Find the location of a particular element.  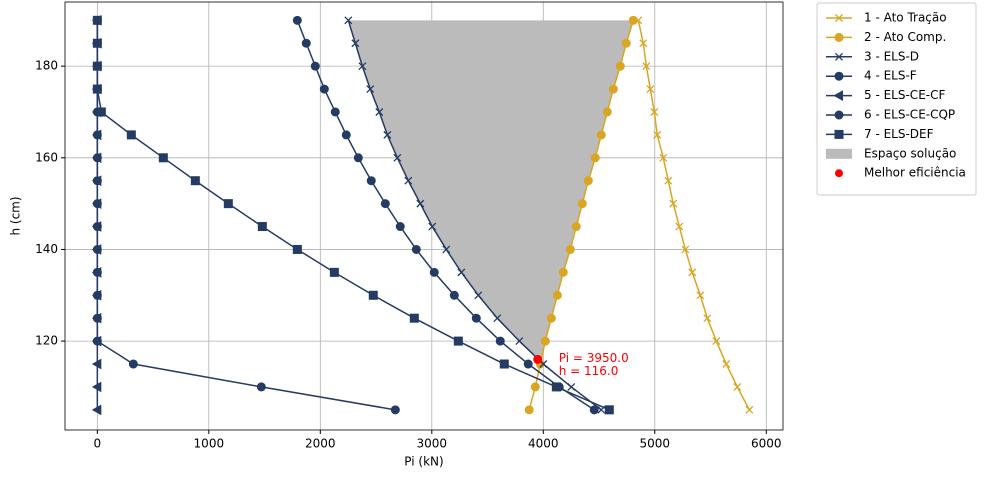

legend-label: 4 - ELS-F is located at coordinates (890, 76).